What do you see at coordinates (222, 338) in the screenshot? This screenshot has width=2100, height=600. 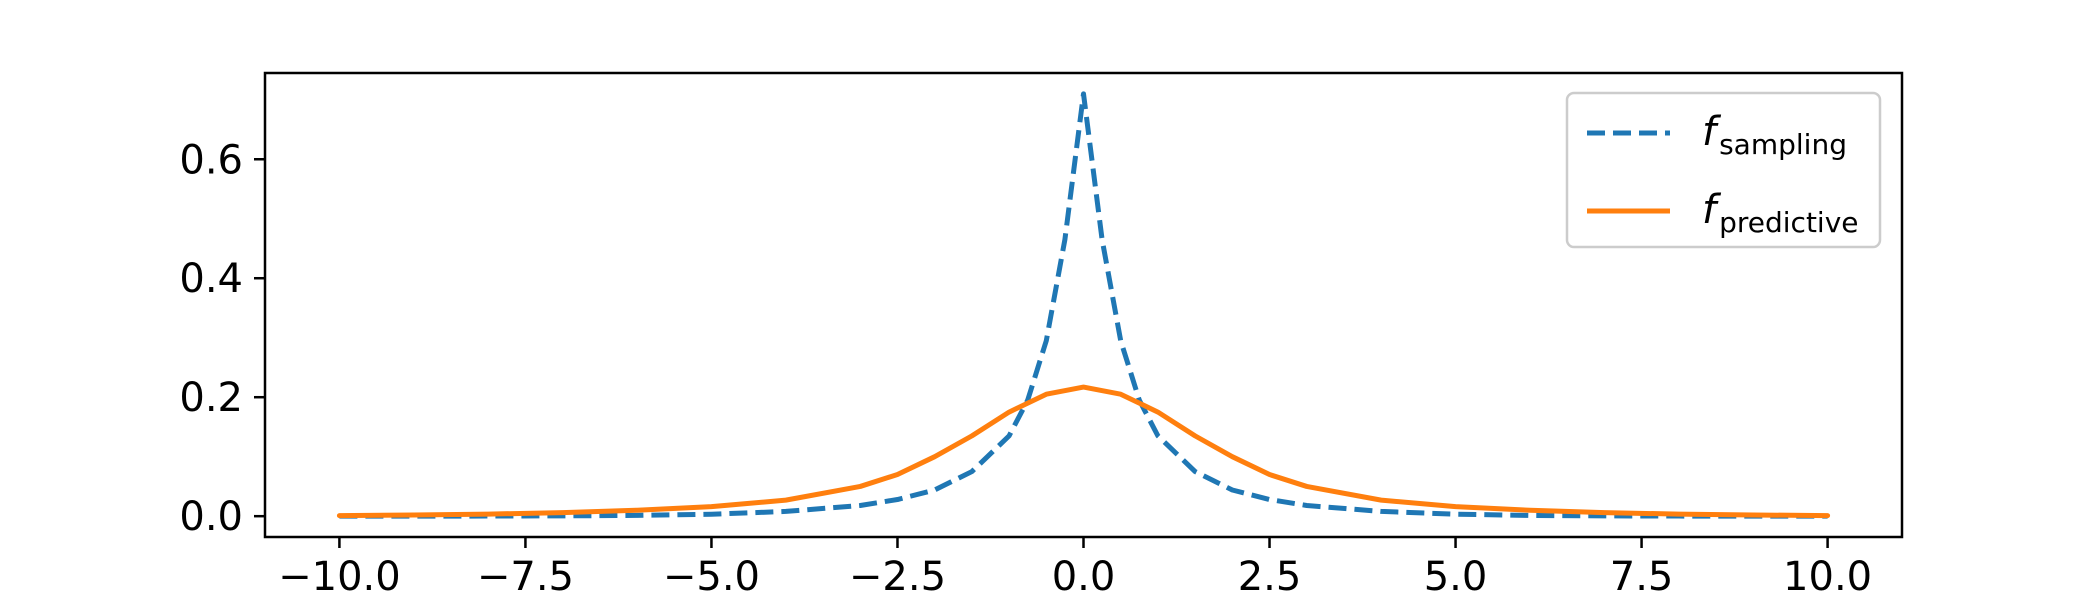 I see `y-axis: 0.0 0.2 0.4 0.6` at bounding box center [222, 338].